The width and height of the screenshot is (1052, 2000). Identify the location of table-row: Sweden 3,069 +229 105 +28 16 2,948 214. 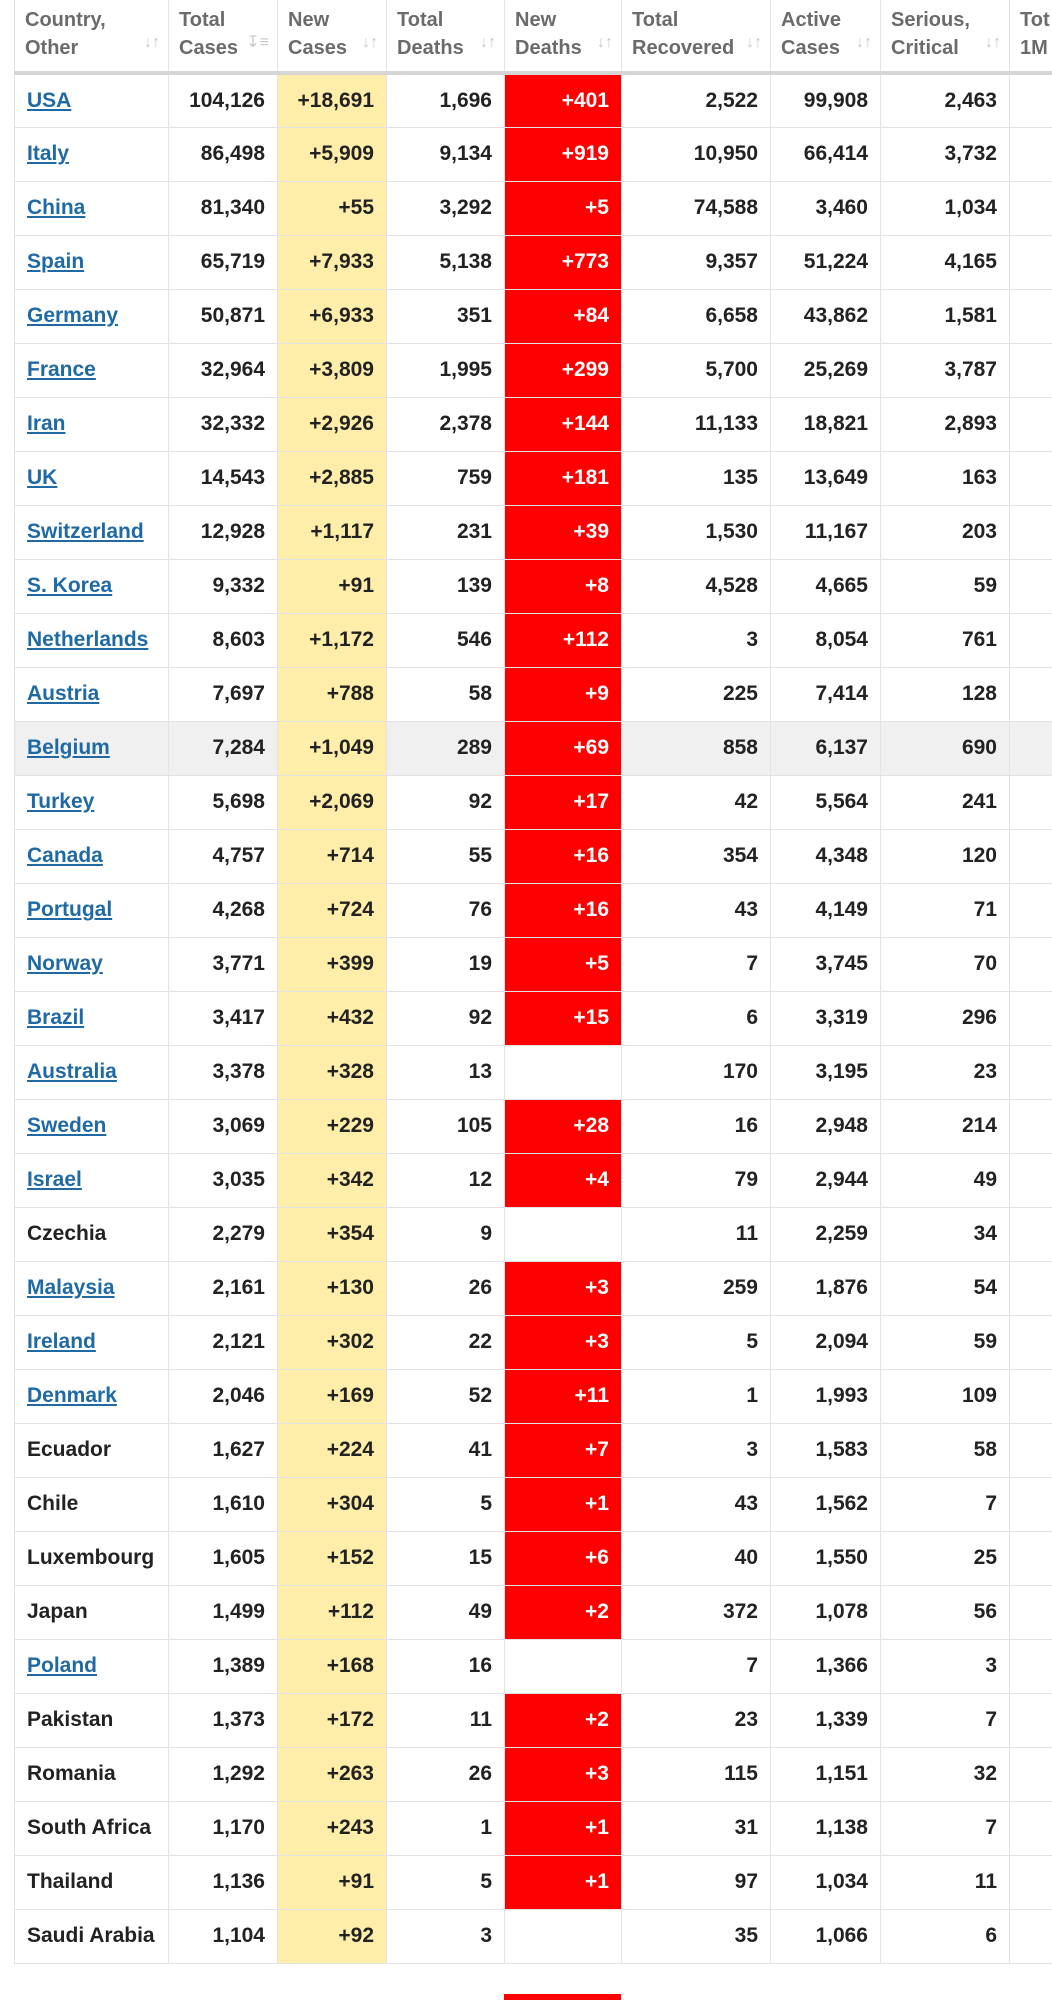
(533, 1126).